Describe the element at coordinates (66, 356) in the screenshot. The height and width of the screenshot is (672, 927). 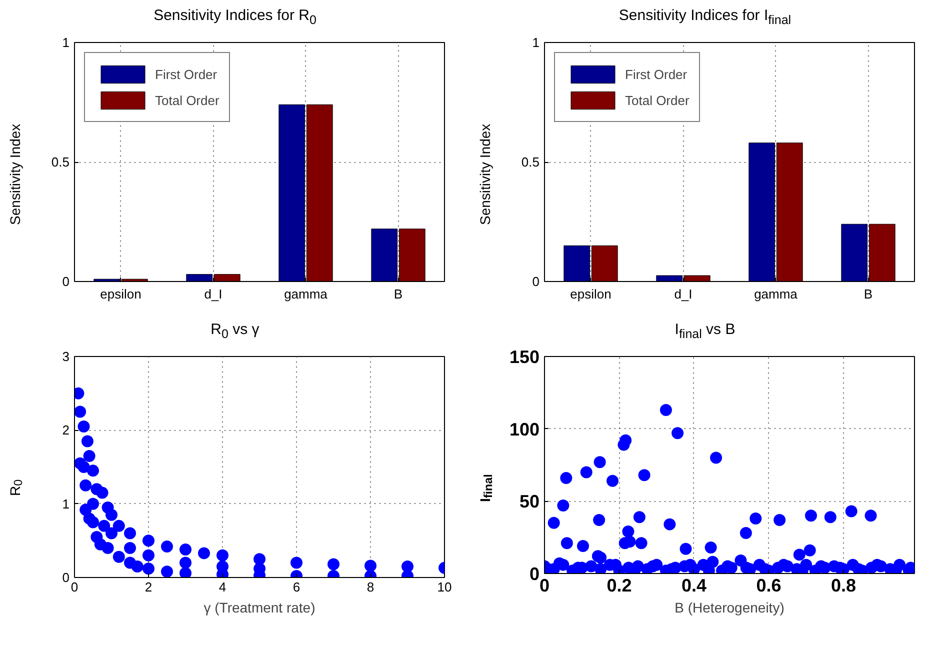
I see `y-tick-label: 3` at that location.